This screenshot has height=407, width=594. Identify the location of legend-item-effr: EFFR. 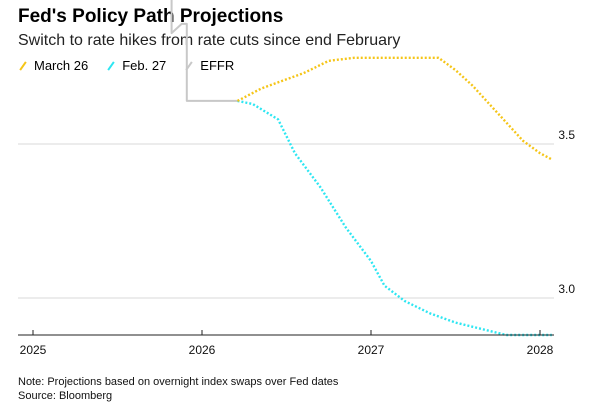
(209, 65).